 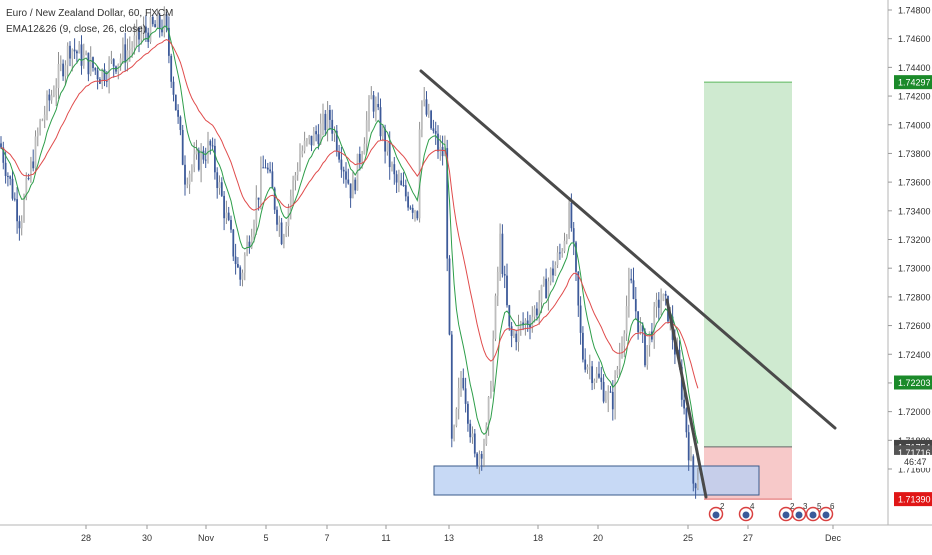 I want to click on event-marker: 2, so click(x=786, y=512).